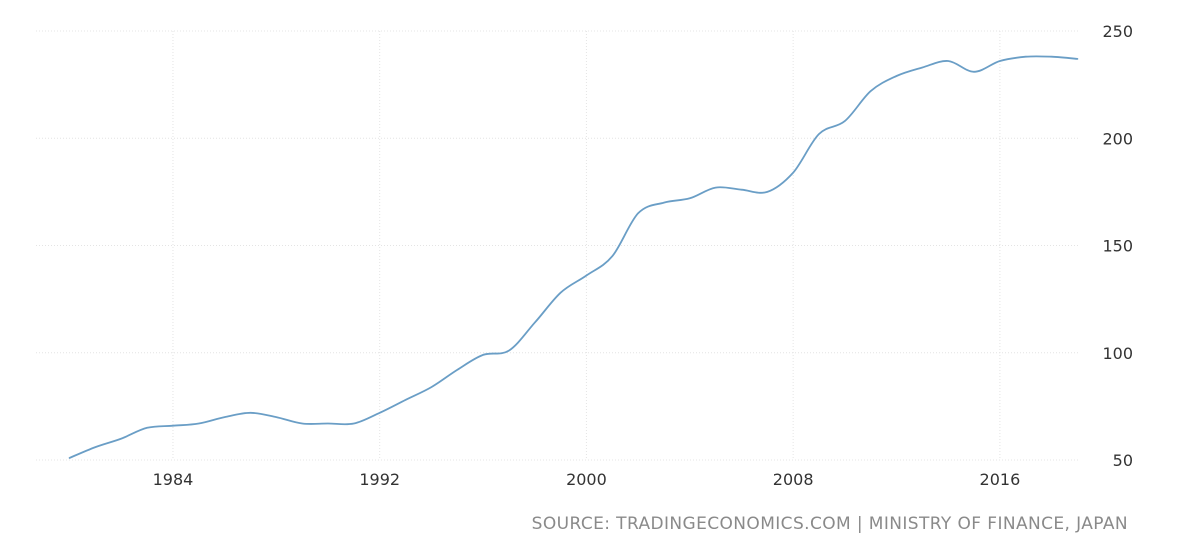 The height and width of the screenshot is (559, 1200). What do you see at coordinates (1117, 353) in the screenshot?
I see `y-tick-label: 100` at bounding box center [1117, 353].